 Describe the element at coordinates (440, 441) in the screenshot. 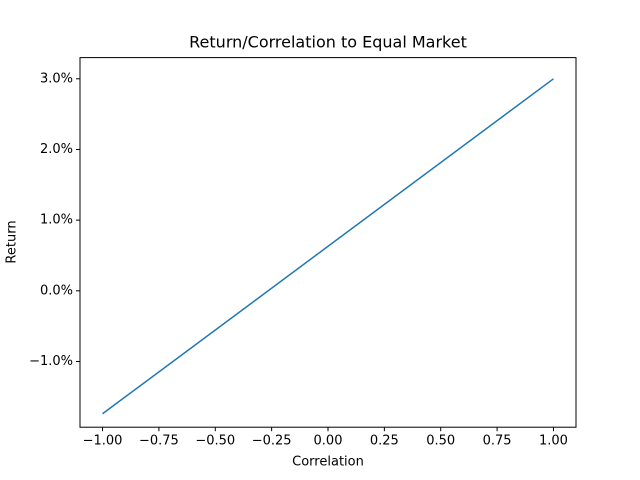

I see `x-tick-label: 0.50` at that location.